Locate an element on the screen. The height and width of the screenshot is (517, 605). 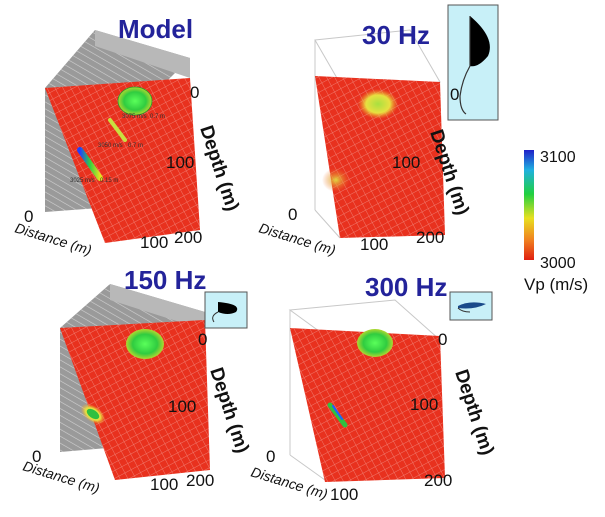
panel-title: 30 Hz is located at coordinates (396, 35).